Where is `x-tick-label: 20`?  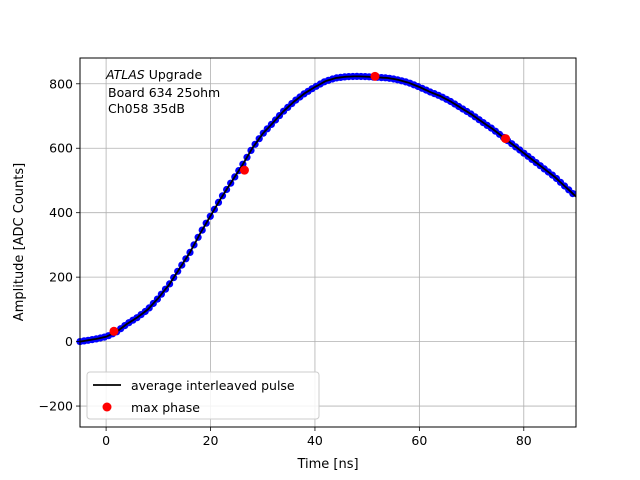 x-tick-label: 20 is located at coordinates (211, 440).